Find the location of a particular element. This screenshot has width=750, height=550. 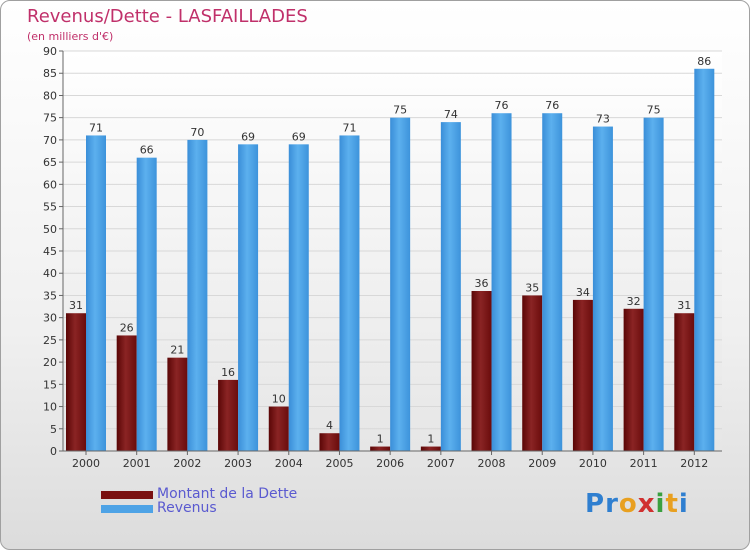

x-tick-label: 2002 is located at coordinates (187, 463).